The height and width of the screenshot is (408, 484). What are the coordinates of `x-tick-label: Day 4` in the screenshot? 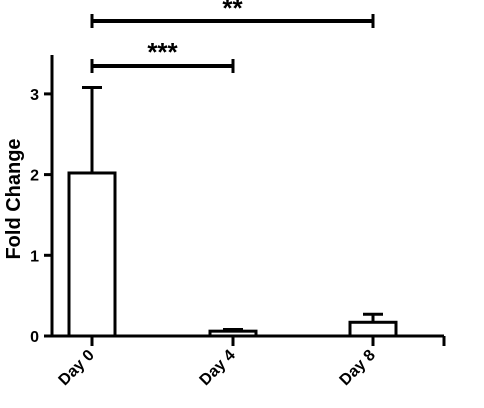 It's located at (218, 368).